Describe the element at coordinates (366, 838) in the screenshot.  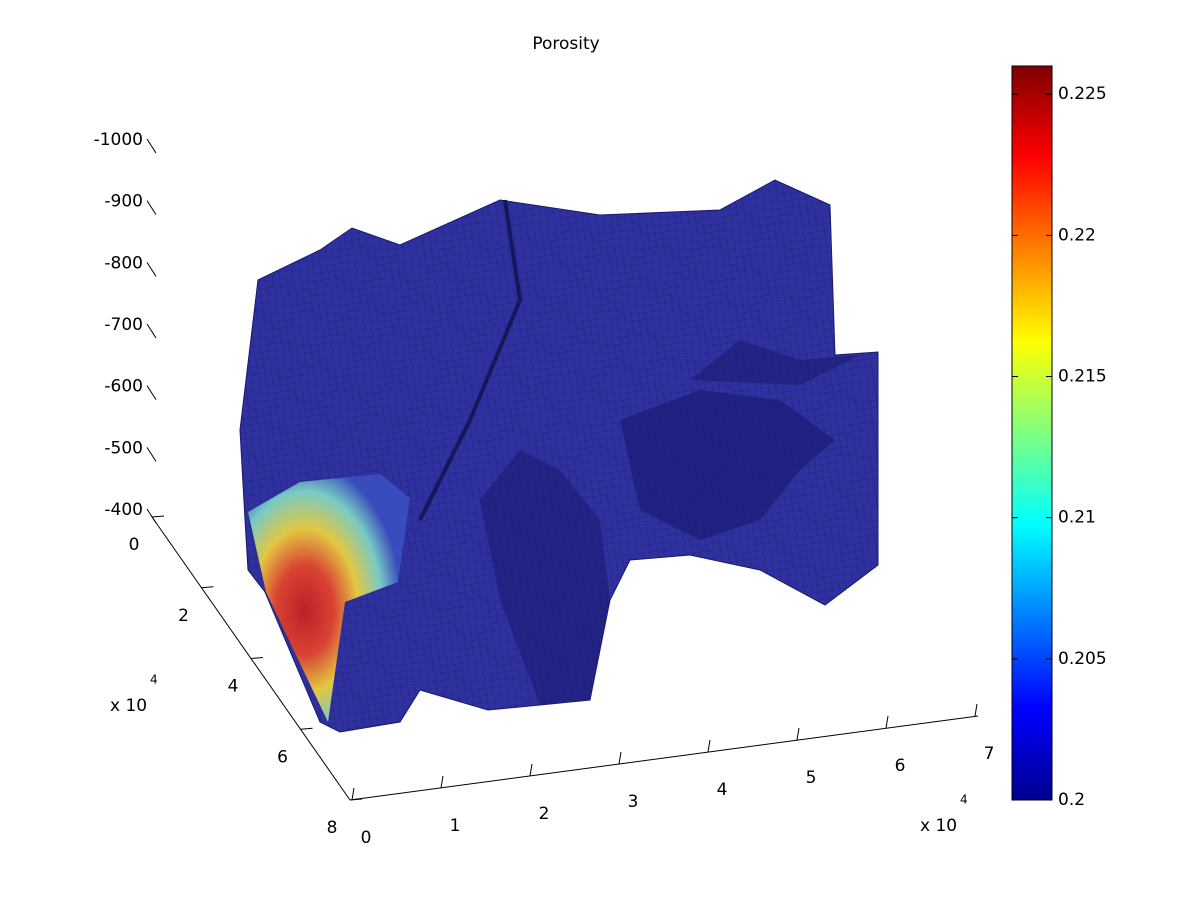
I see `x-tick-label: 0` at that location.